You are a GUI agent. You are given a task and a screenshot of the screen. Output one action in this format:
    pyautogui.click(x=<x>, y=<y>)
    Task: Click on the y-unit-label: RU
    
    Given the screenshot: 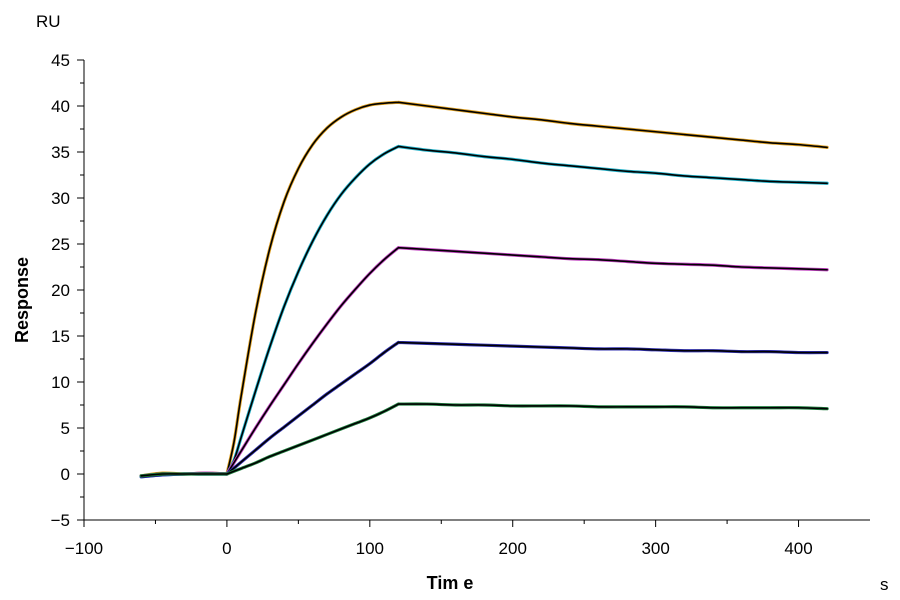 What is the action you would take?
    pyautogui.click(x=48, y=21)
    